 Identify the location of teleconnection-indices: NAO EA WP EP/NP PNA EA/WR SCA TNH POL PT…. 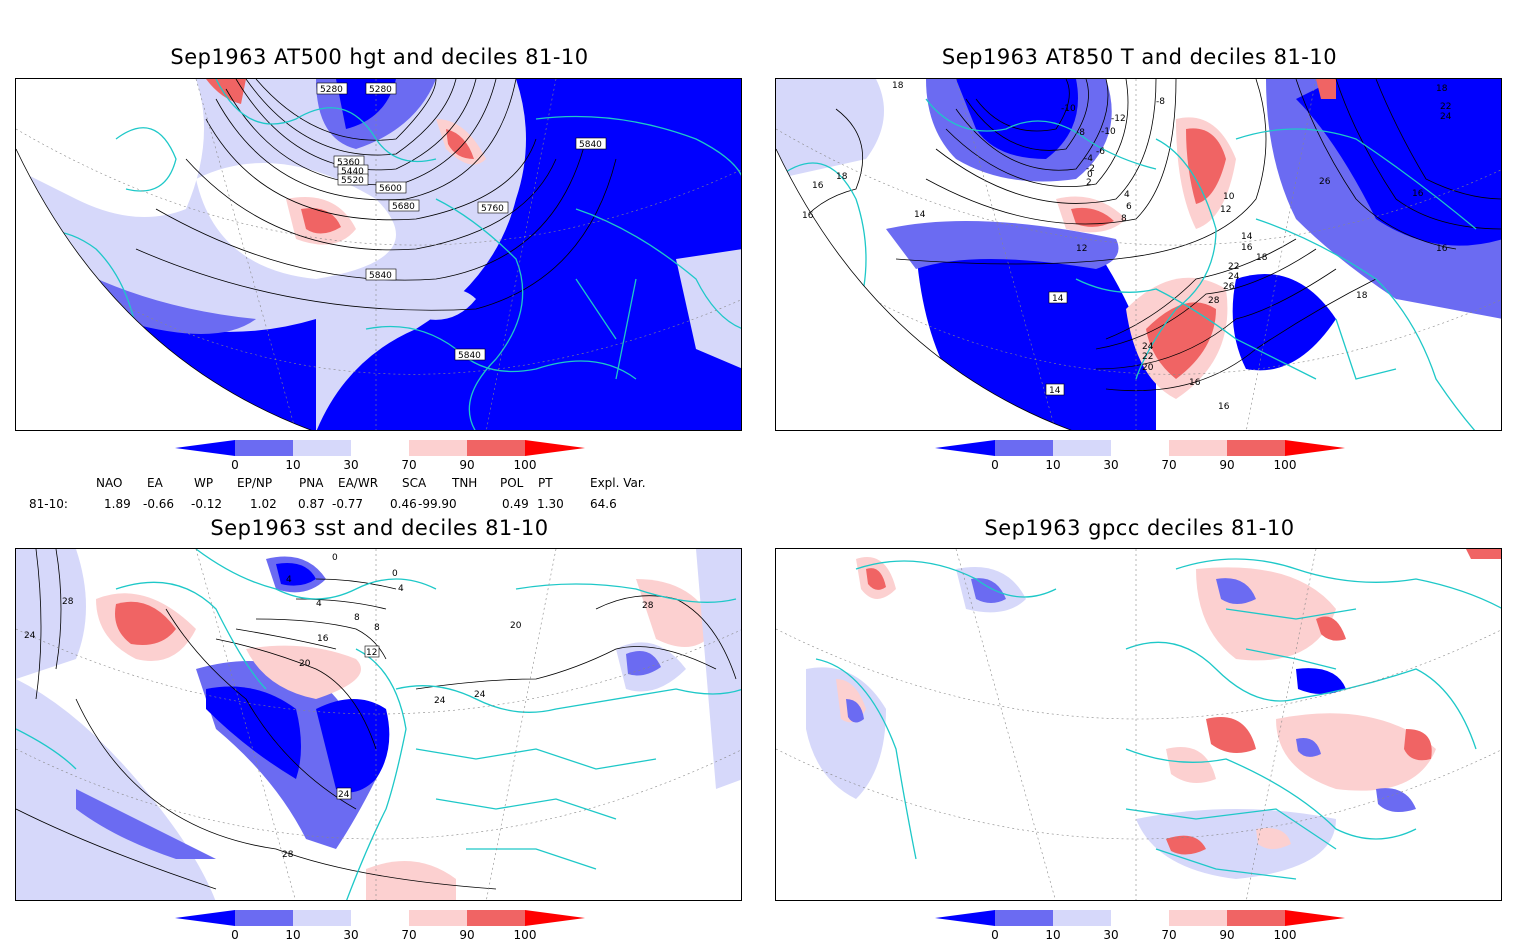
(380, 494).